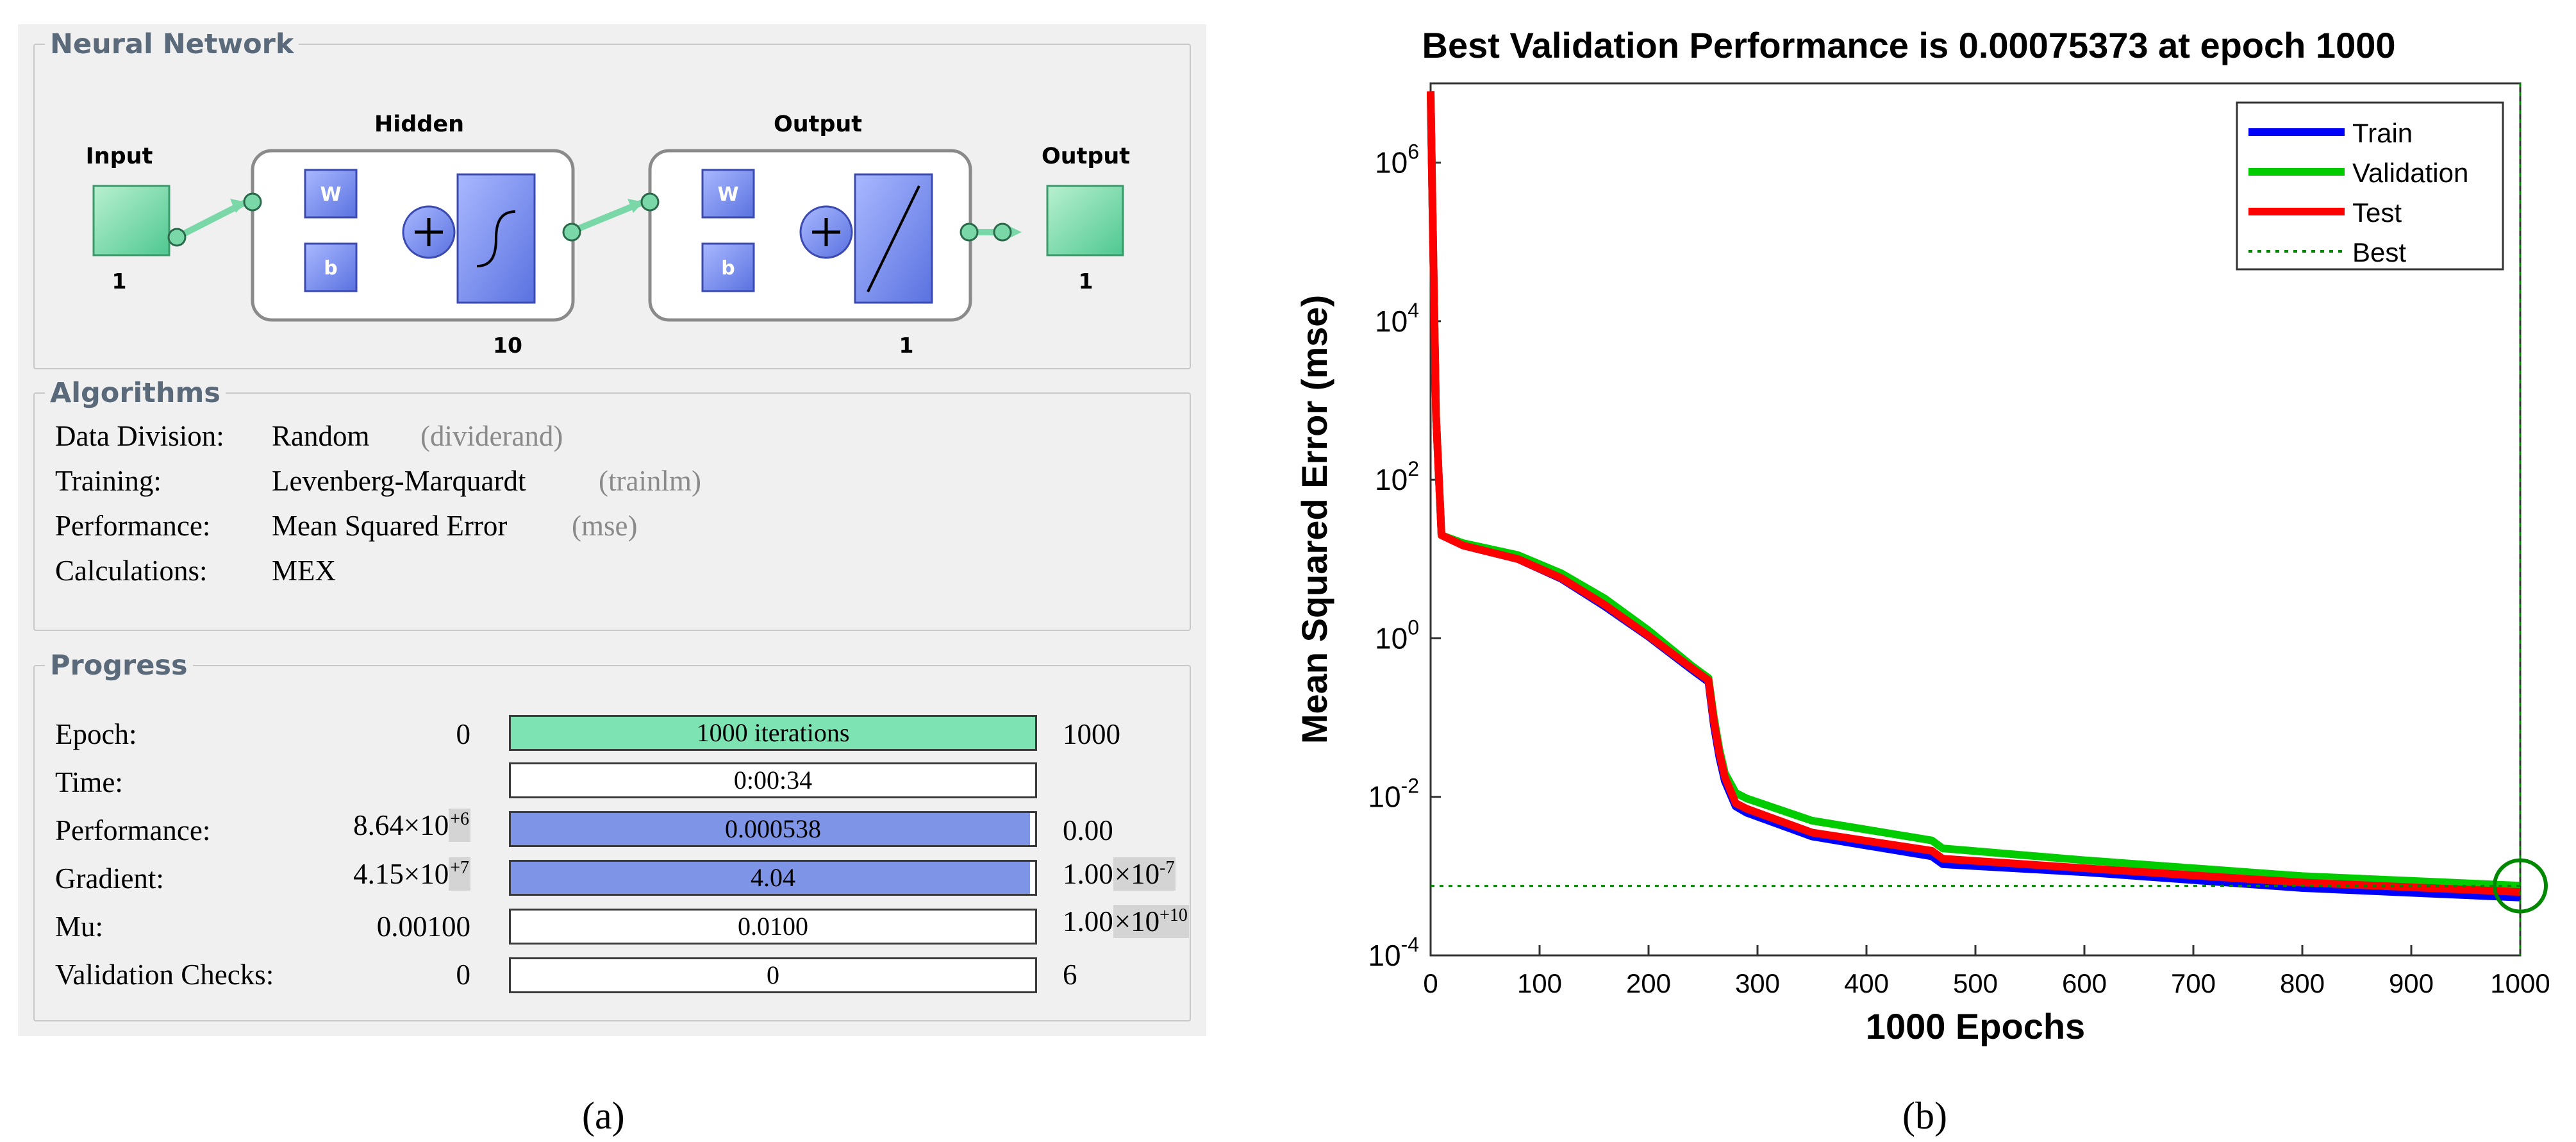 The height and width of the screenshot is (1142, 2576). What do you see at coordinates (1648, 983) in the screenshot?
I see `x-tick-label: 200` at bounding box center [1648, 983].